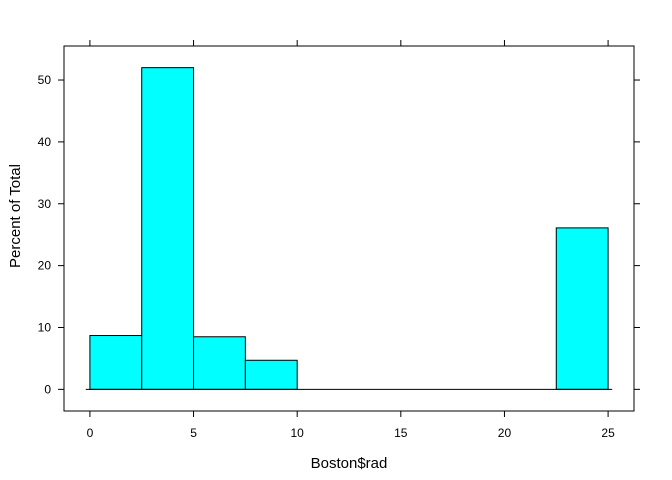 The height and width of the screenshot is (480, 672). Describe the element at coordinates (298, 433) in the screenshot. I see `x-tick-label-10: 10` at that location.